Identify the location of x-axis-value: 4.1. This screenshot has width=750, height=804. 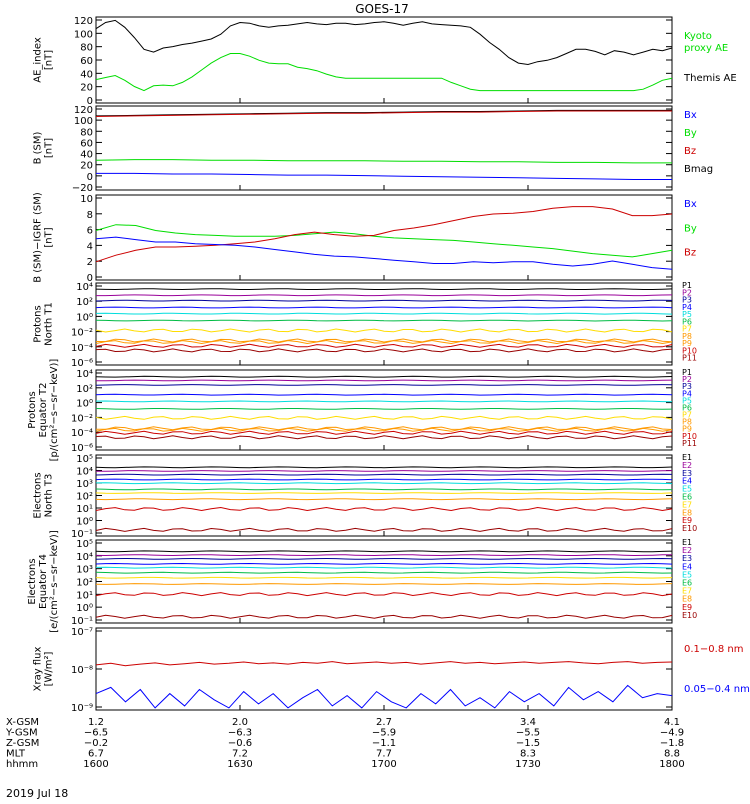
(672, 722).